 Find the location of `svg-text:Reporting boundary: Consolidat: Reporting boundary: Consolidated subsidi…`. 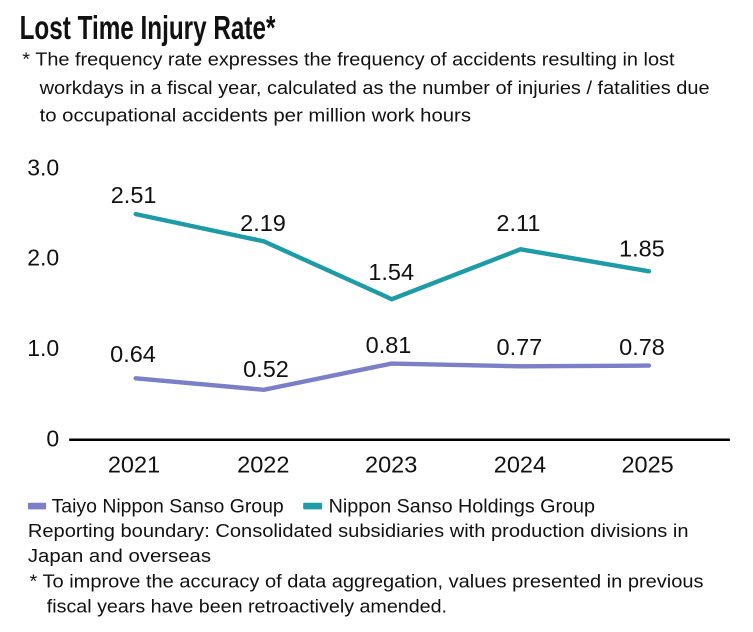

svg-text:Reporting boundary: Consolidat: Reporting boundary: Consolidated subsidi… is located at coordinates (358, 531).